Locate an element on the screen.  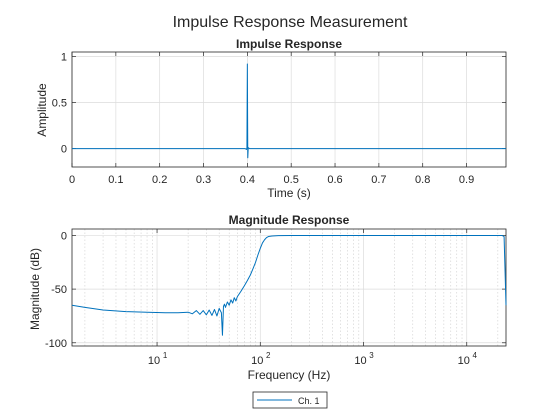
x-tick-label: 0.7 is located at coordinates (378, 180).